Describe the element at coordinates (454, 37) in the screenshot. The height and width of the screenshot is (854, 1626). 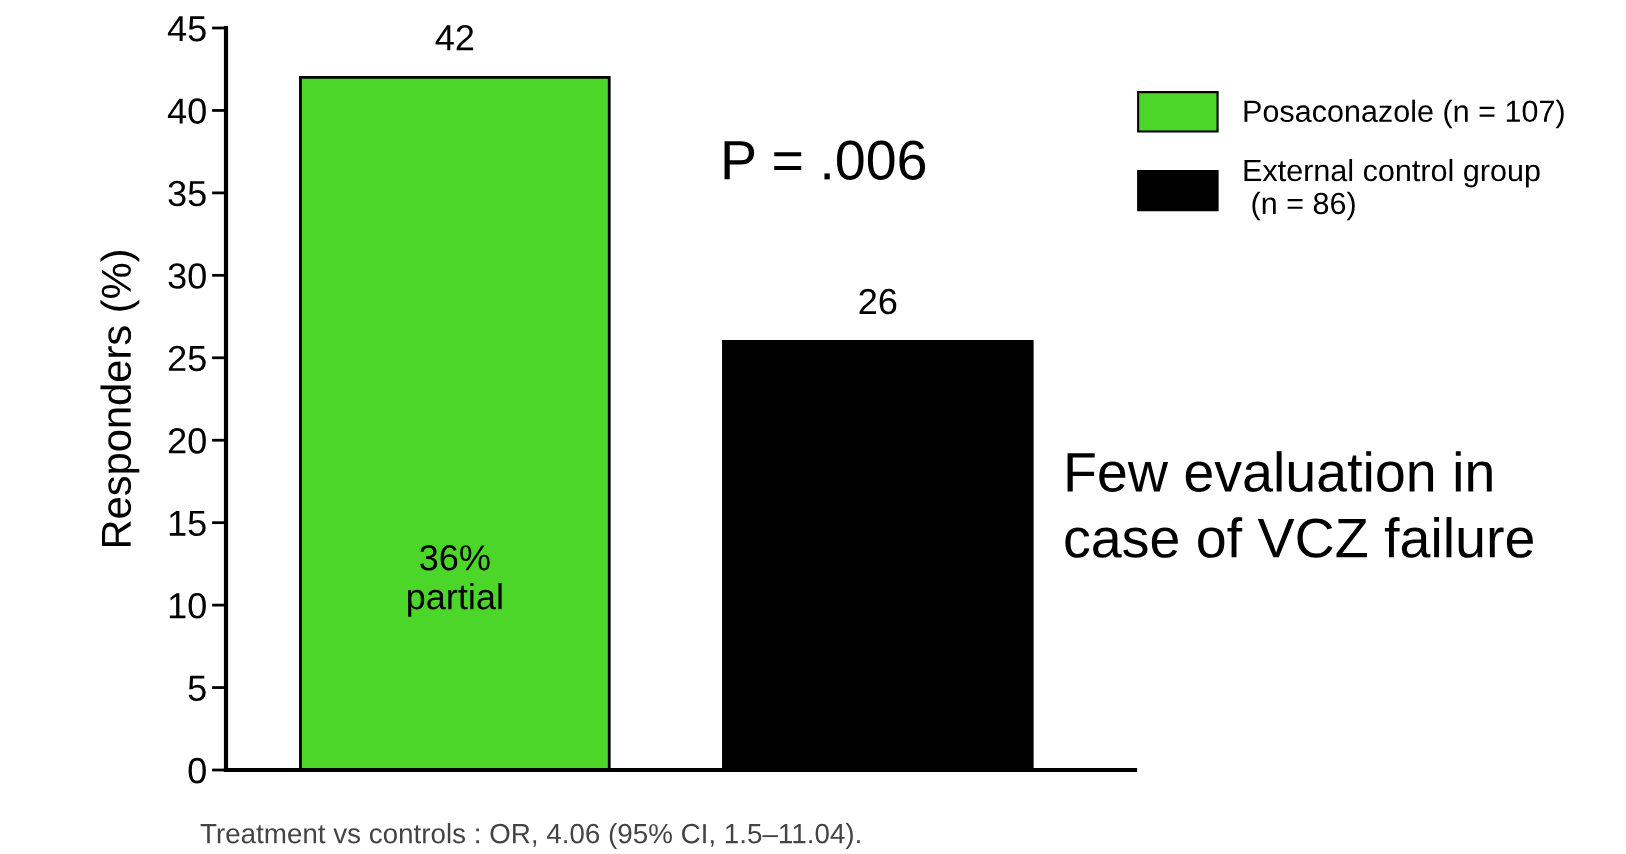
I see `data-label: 42` at that location.